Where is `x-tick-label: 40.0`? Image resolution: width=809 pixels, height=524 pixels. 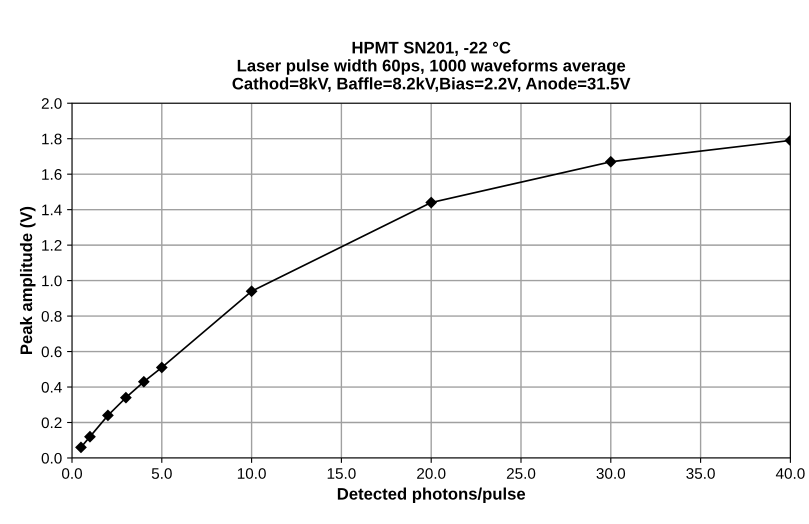 x-tick-label: 40.0 is located at coordinates (790, 473).